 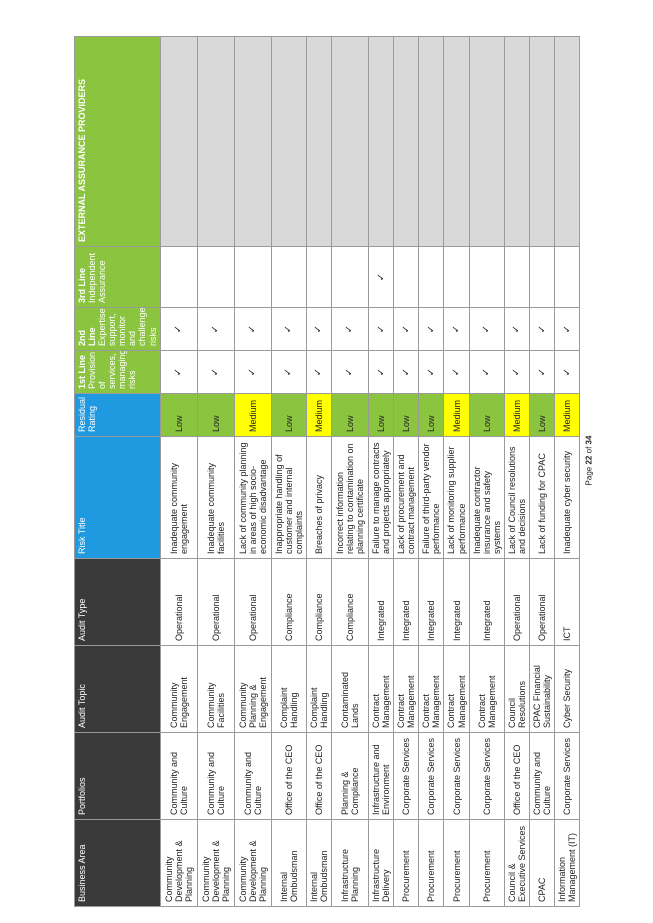 What do you see at coordinates (567, 602) in the screenshot?
I see `audit-type-cell: ICT` at bounding box center [567, 602].